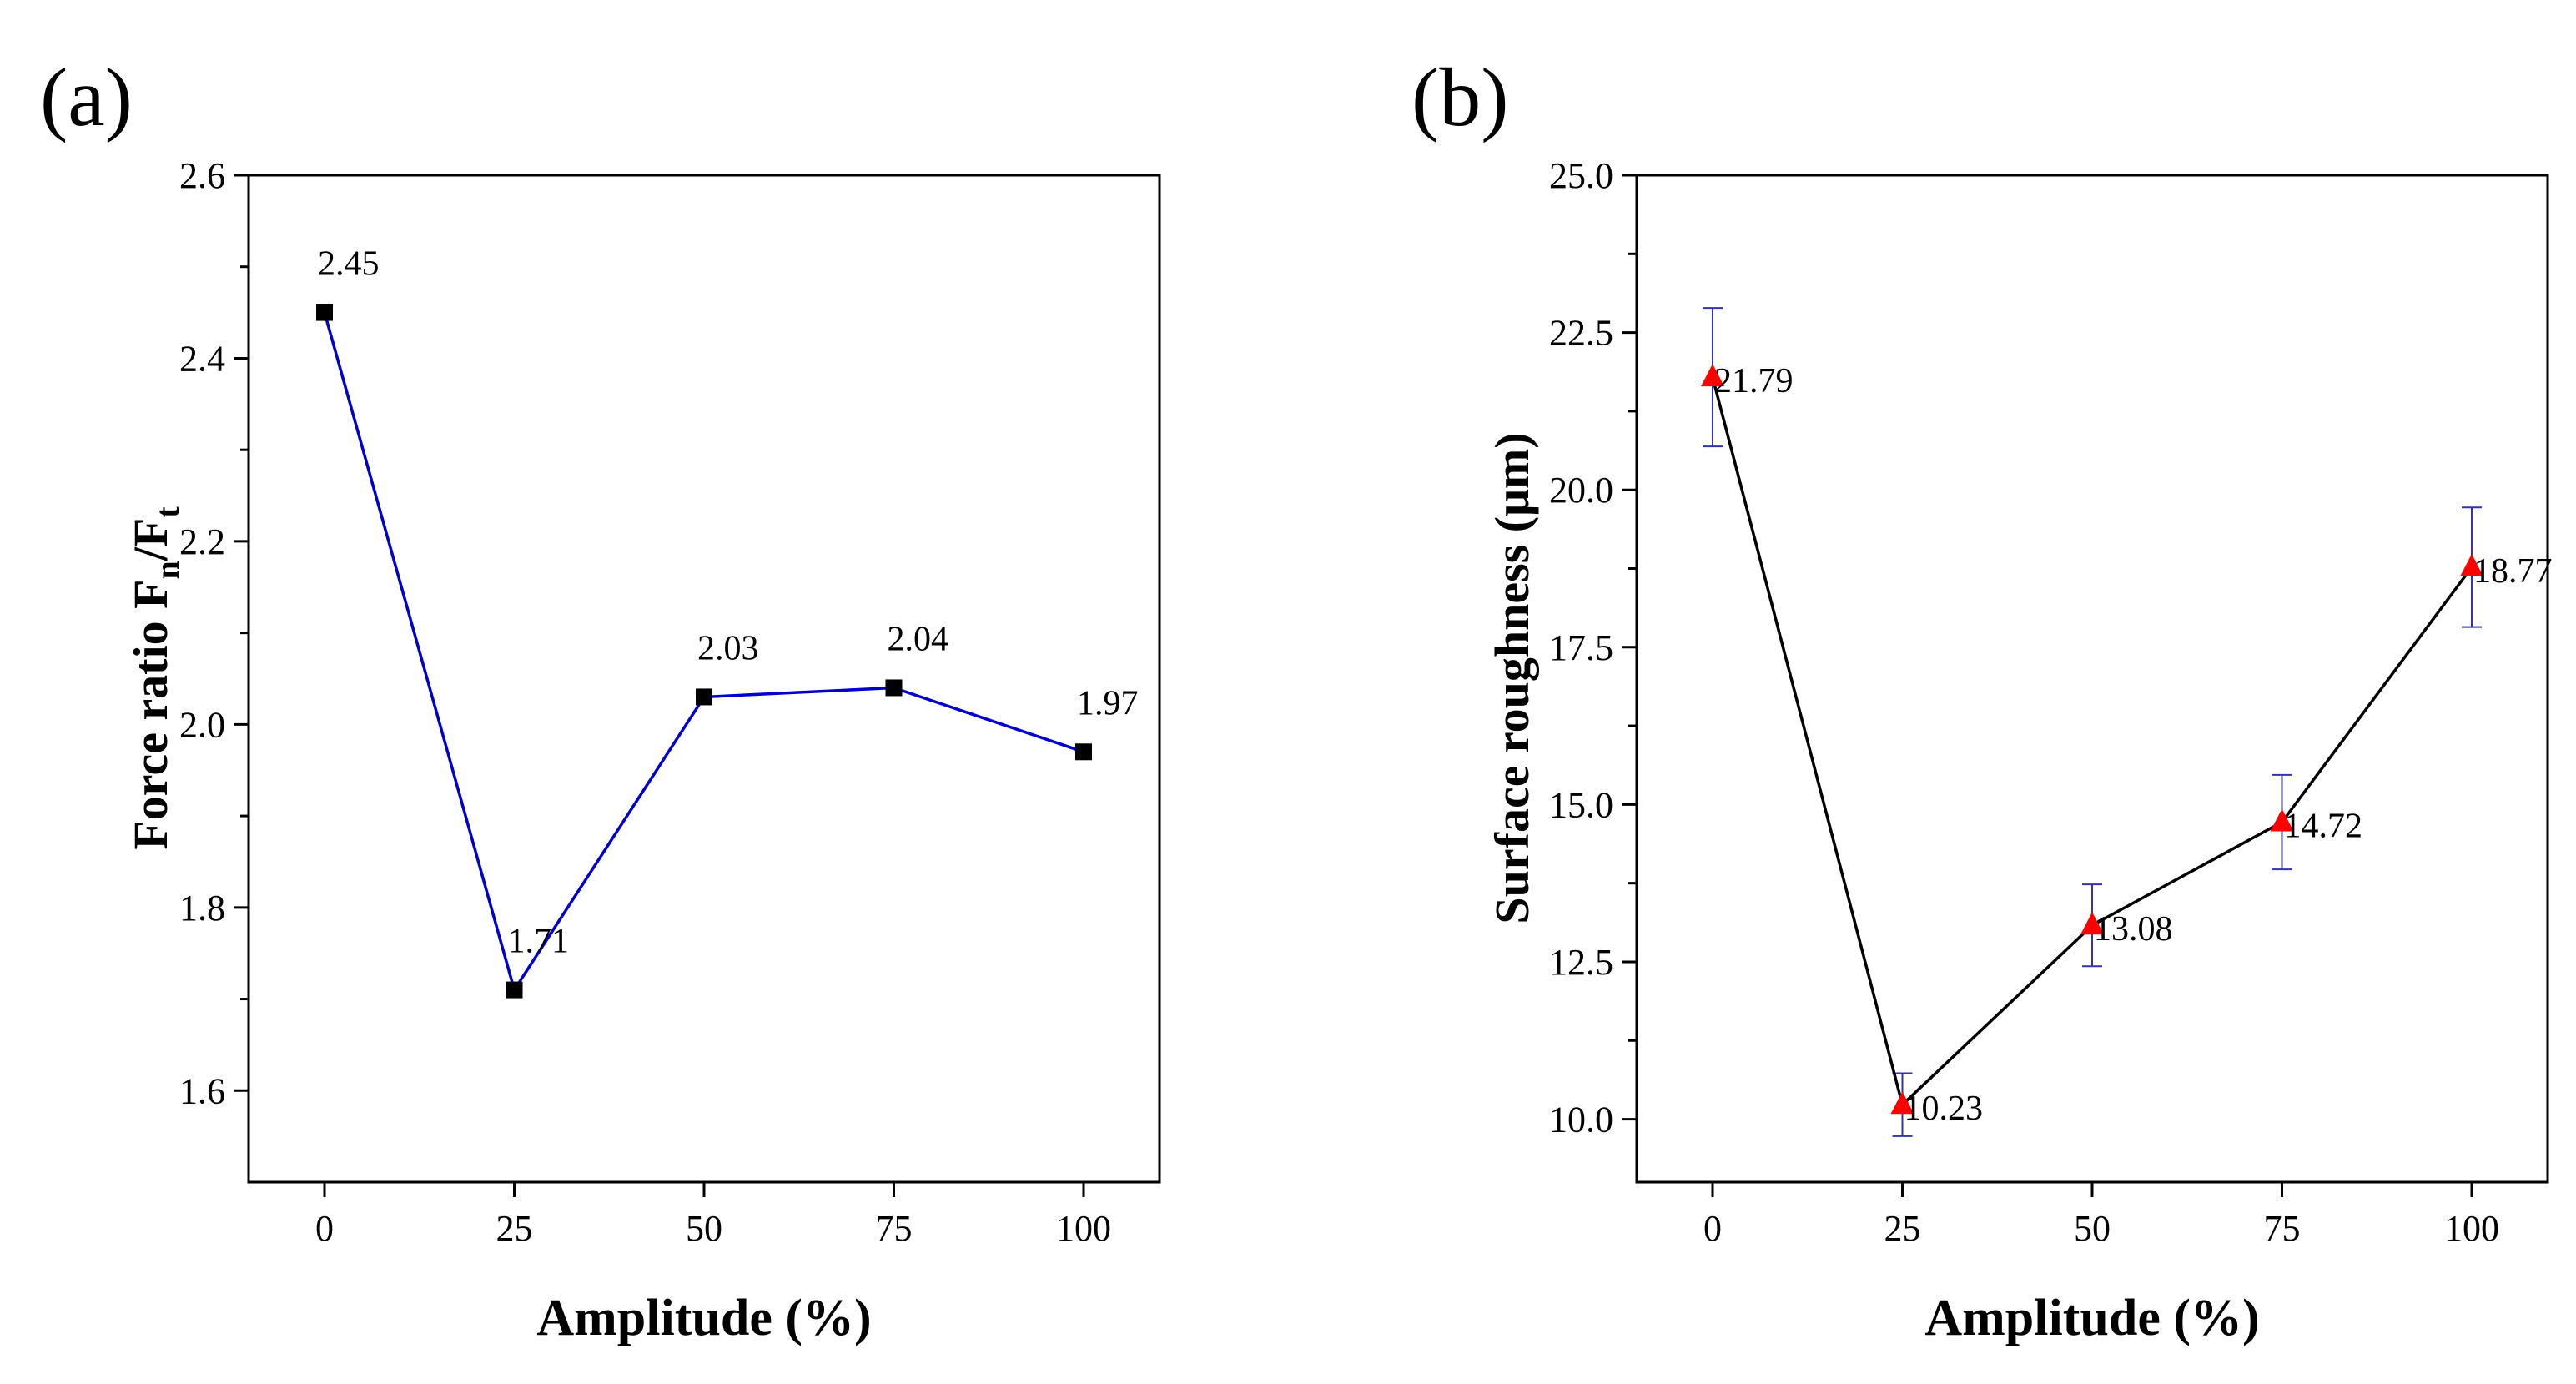  Describe the element at coordinates (167, 570) in the screenshot. I see `y-axis-label-a-sub1: n` at that location.